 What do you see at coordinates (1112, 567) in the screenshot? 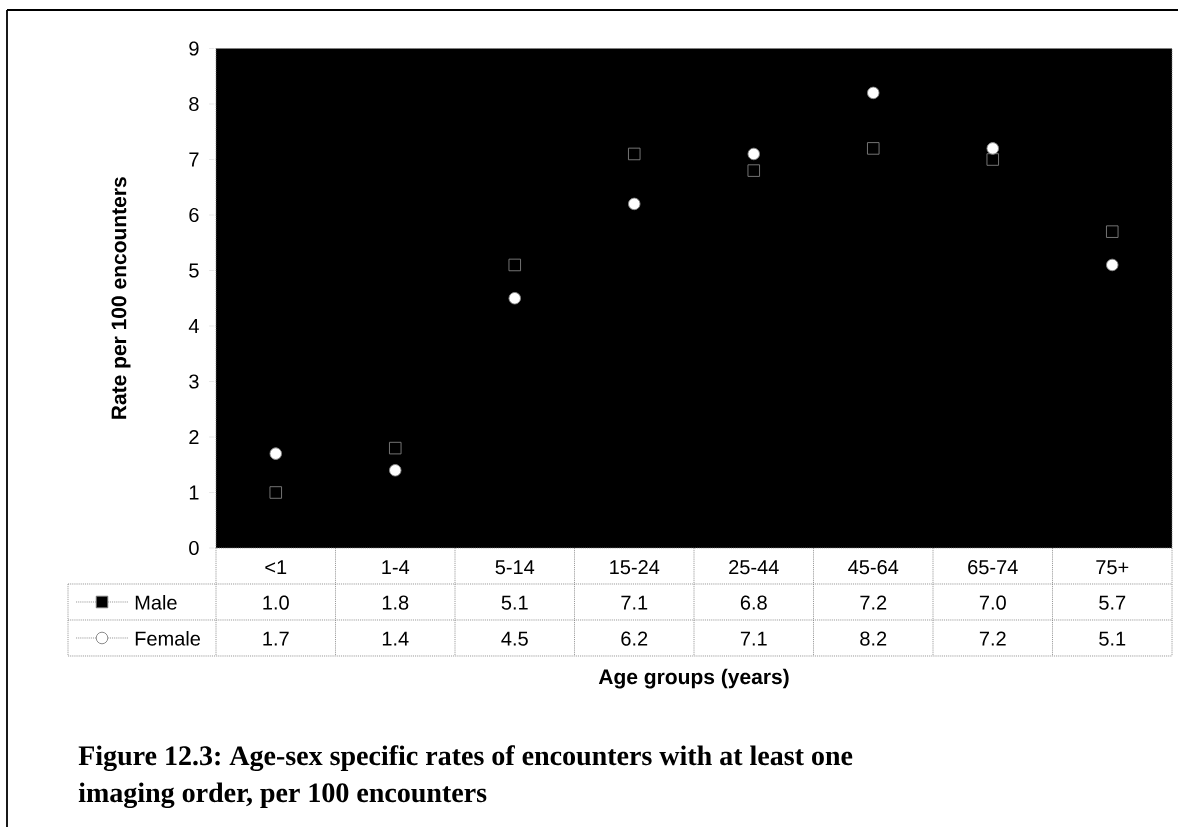
I see `x-tick-label: 75+` at bounding box center [1112, 567].